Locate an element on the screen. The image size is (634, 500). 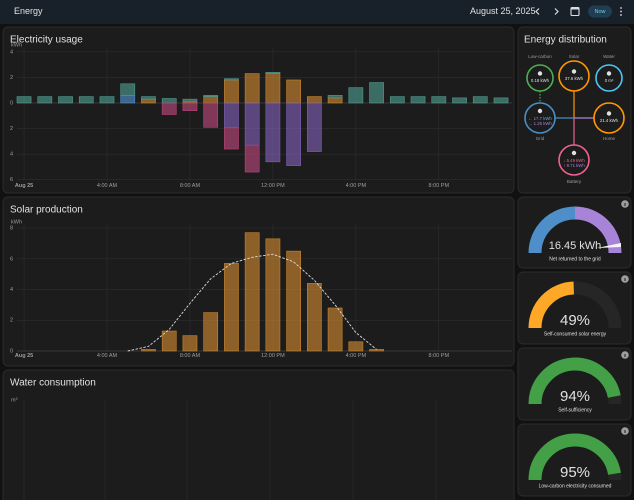
node-value: → 1.25 kWh is located at coordinates (540, 123).